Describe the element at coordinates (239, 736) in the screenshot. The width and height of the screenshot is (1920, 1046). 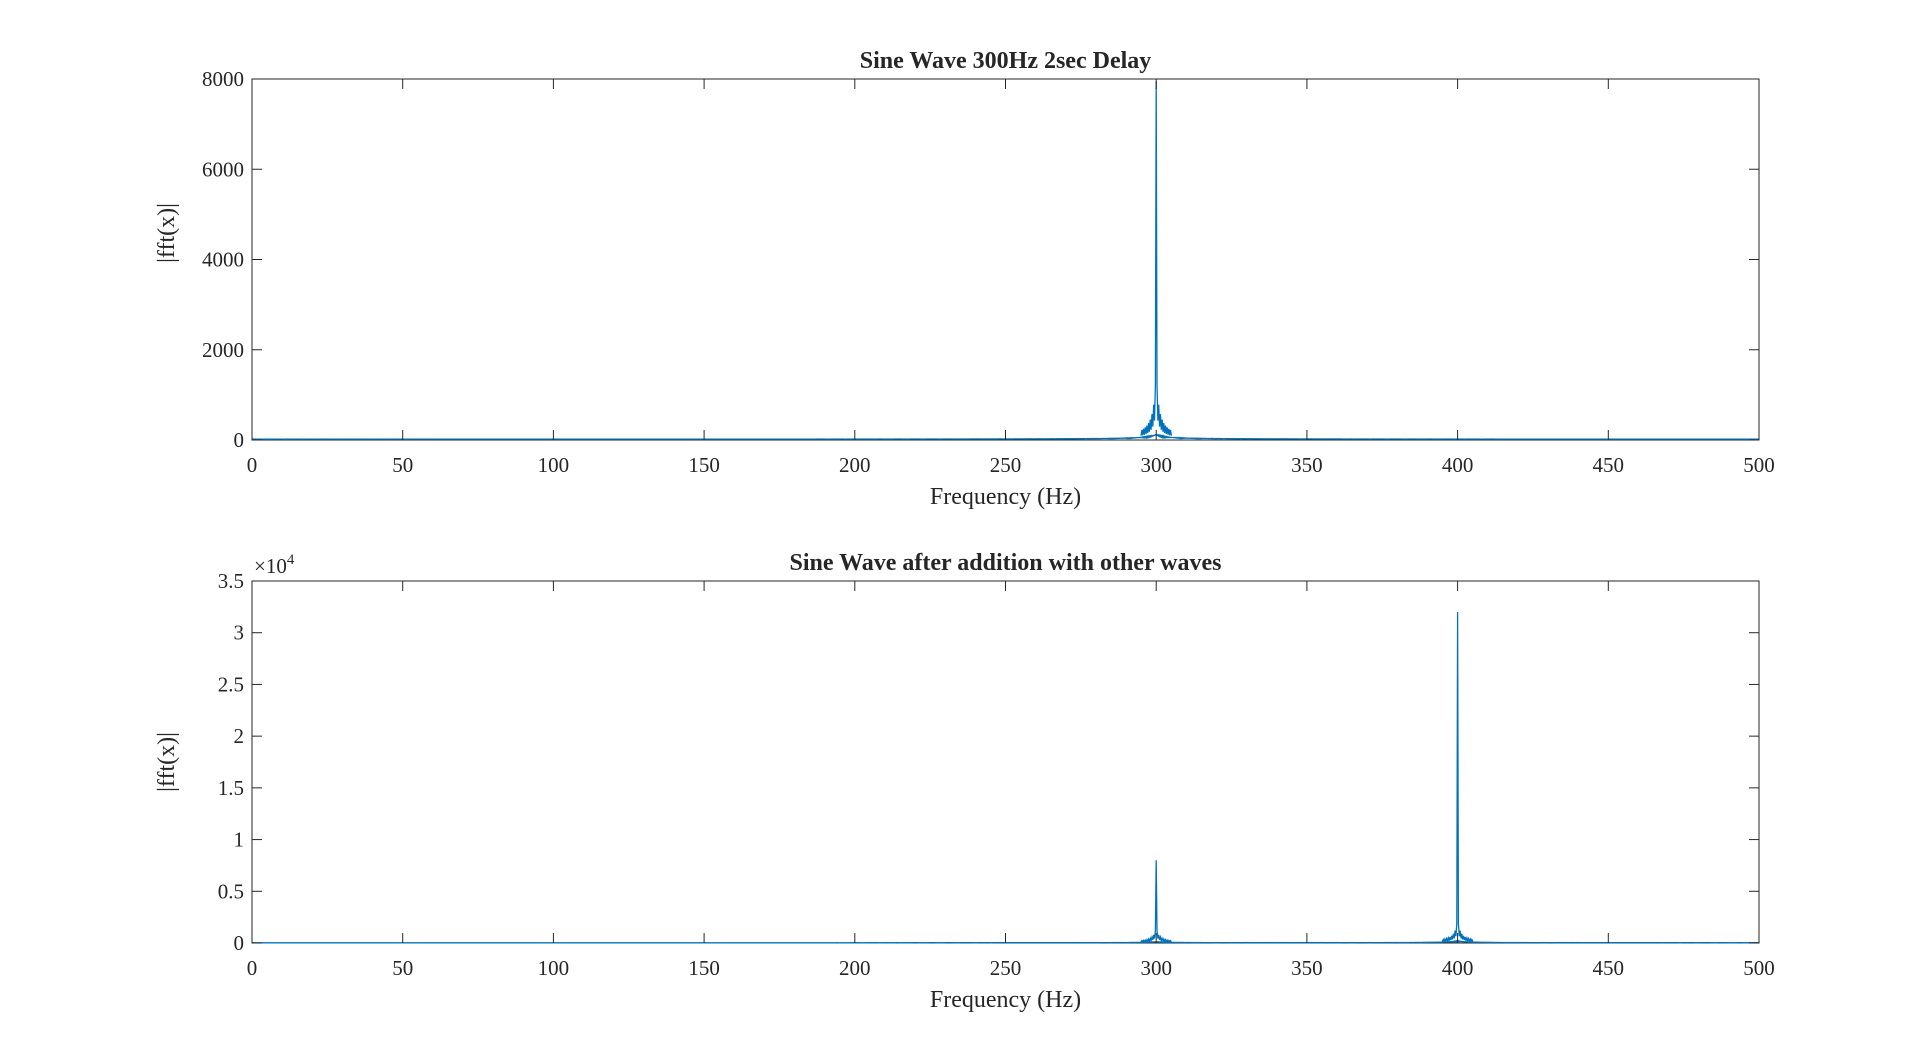
I see `y-tick-label: 2` at that location.